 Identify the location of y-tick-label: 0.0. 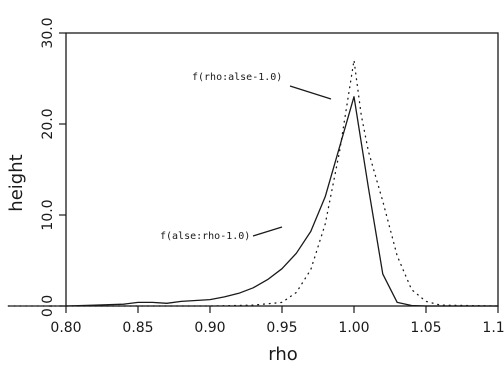
(48, 306).